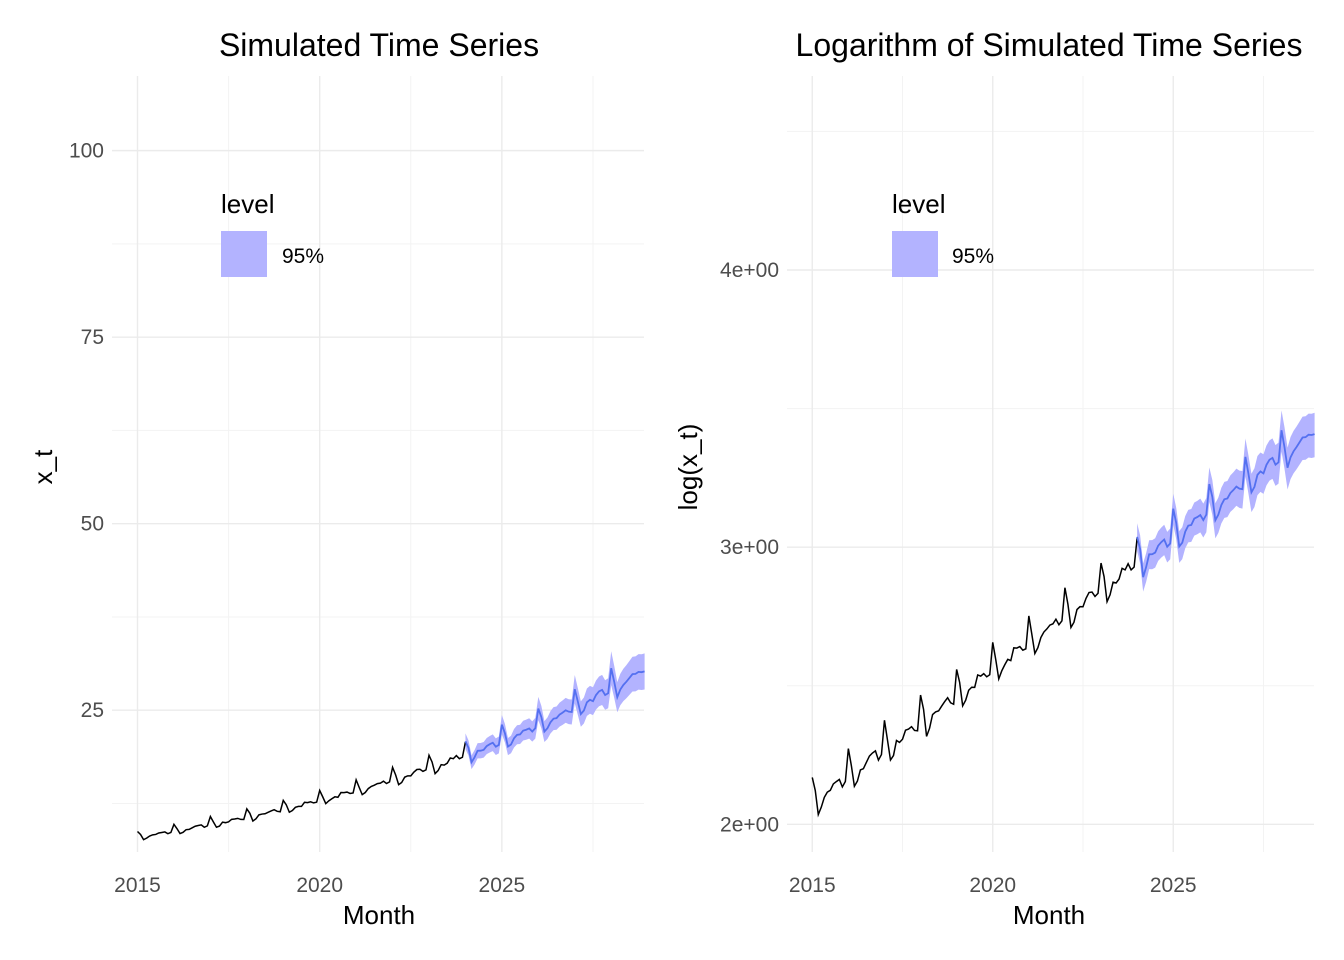 The width and height of the screenshot is (1344, 960). What do you see at coordinates (43, 466) in the screenshot?
I see `y-axis-title: x_t` at bounding box center [43, 466].